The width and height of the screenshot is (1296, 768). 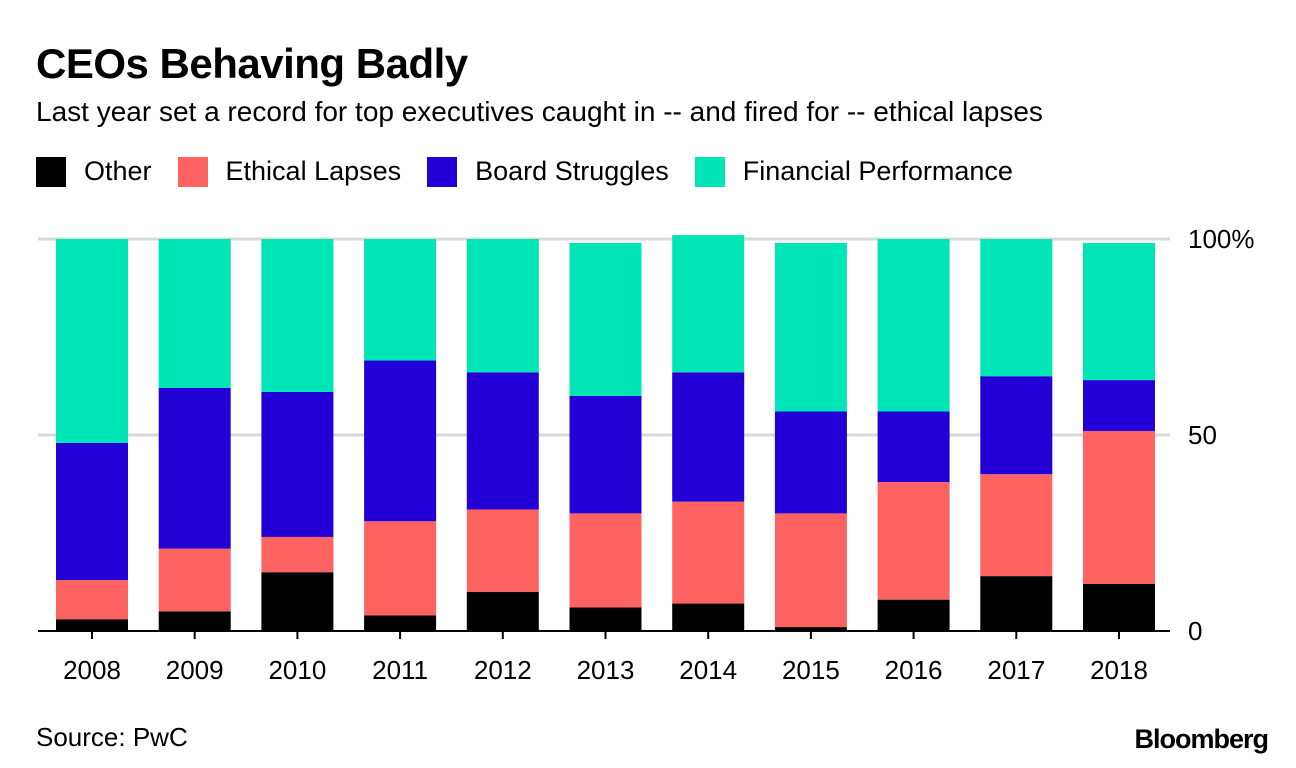 I want to click on legend-label: Financial Performance, so click(x=877, y=171).